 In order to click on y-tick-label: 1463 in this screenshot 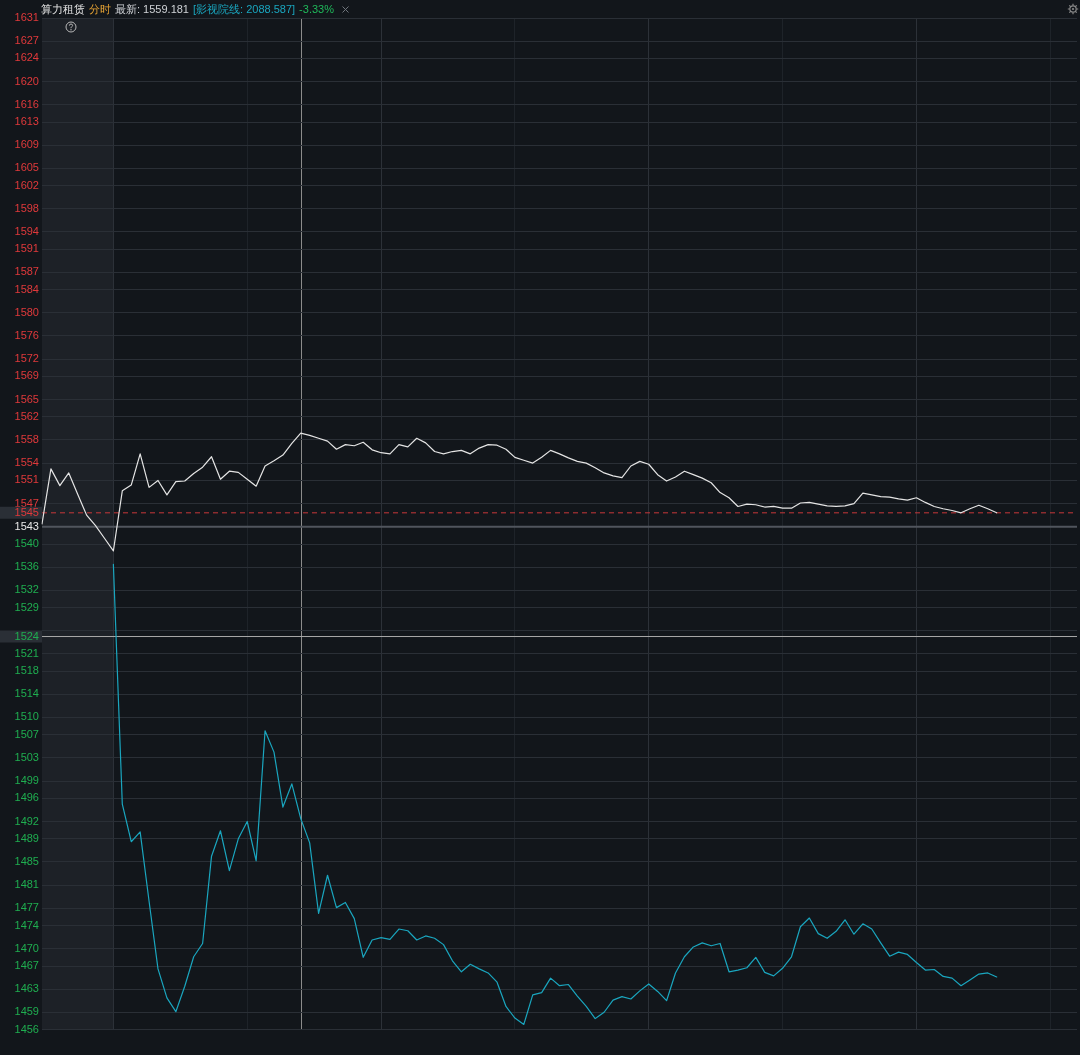, I will do `click(26, 988)`.